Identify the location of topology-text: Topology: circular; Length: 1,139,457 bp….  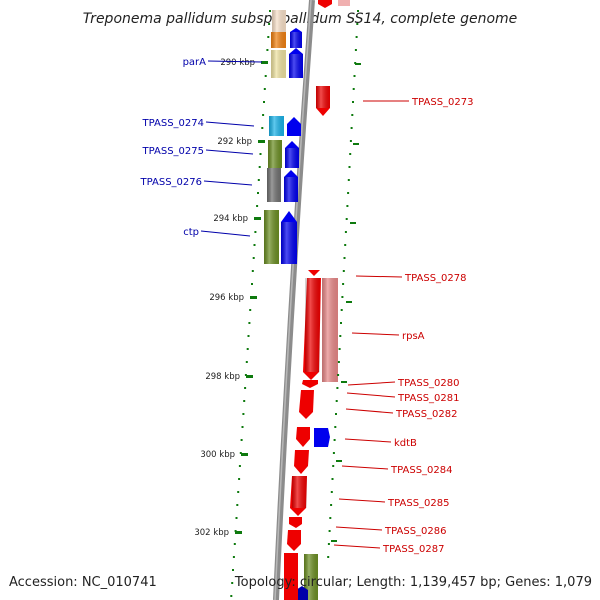
(413, 582).